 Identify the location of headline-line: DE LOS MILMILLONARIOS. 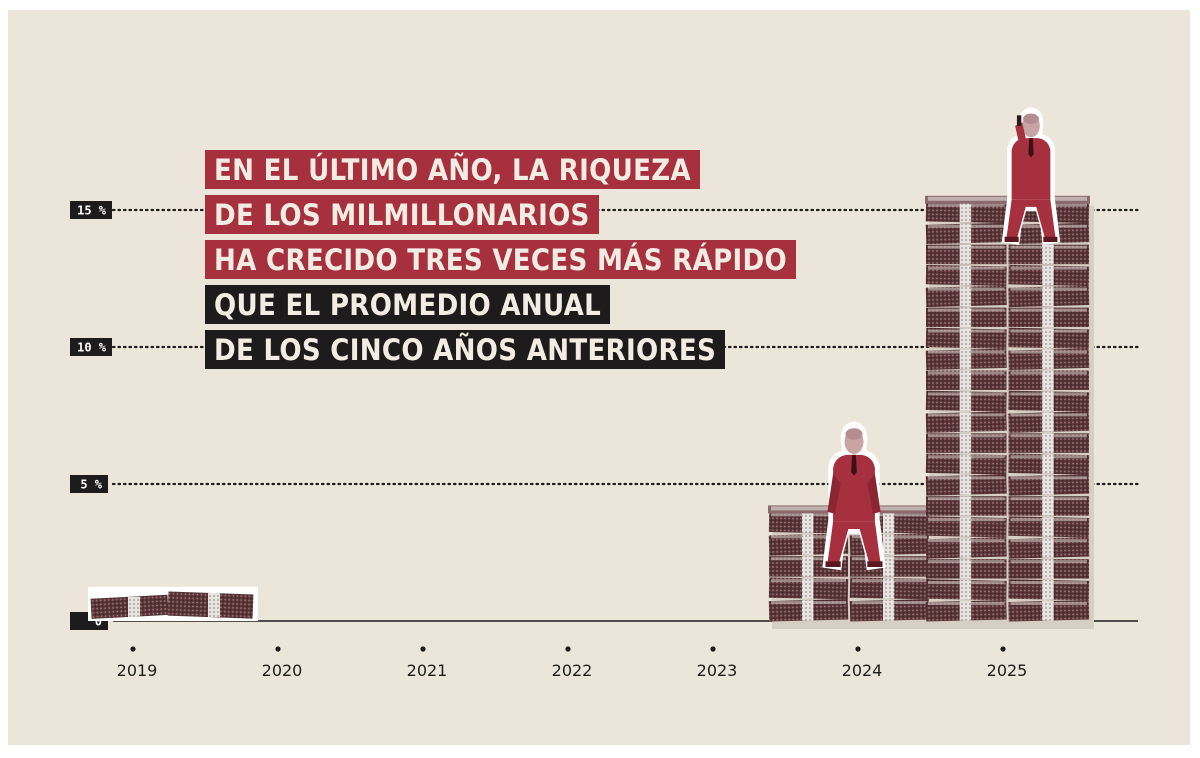
(402, 214).